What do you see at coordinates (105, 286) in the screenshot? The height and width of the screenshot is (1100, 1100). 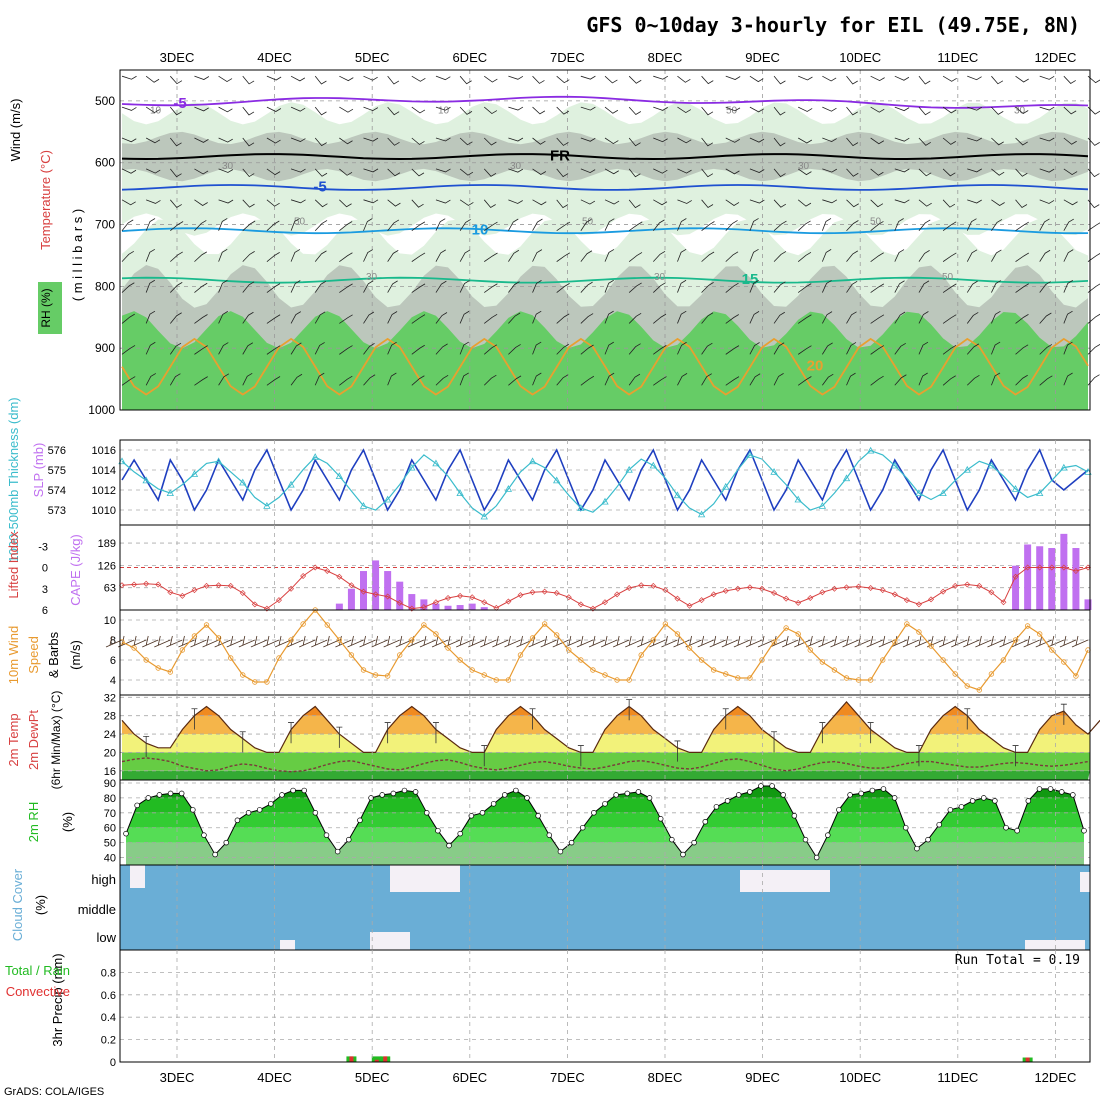 I see `profile-ytick: 800` at bounding box center [105, 286].